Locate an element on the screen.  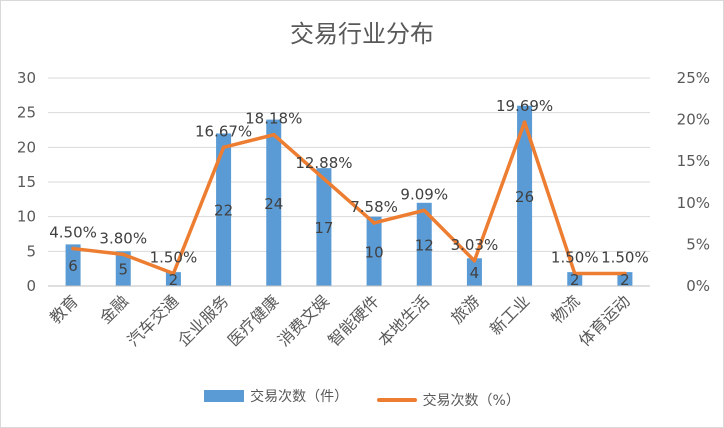
legend-line-swatch is located at coordinates (396, 400).